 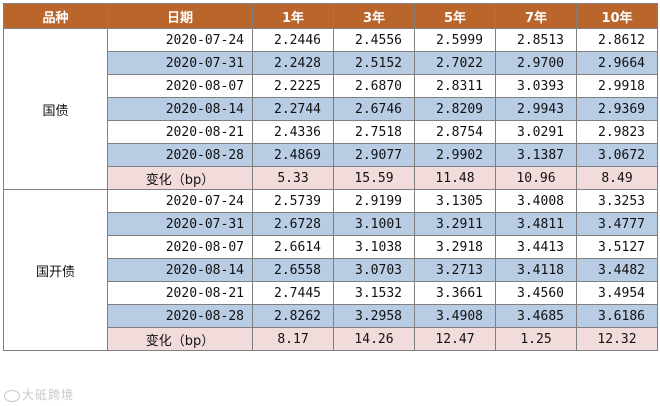 What do you see at coordinates (536, 224) in the screenshot?
I see `yield-cell: 3.4811` at bounding box center [536, 224].